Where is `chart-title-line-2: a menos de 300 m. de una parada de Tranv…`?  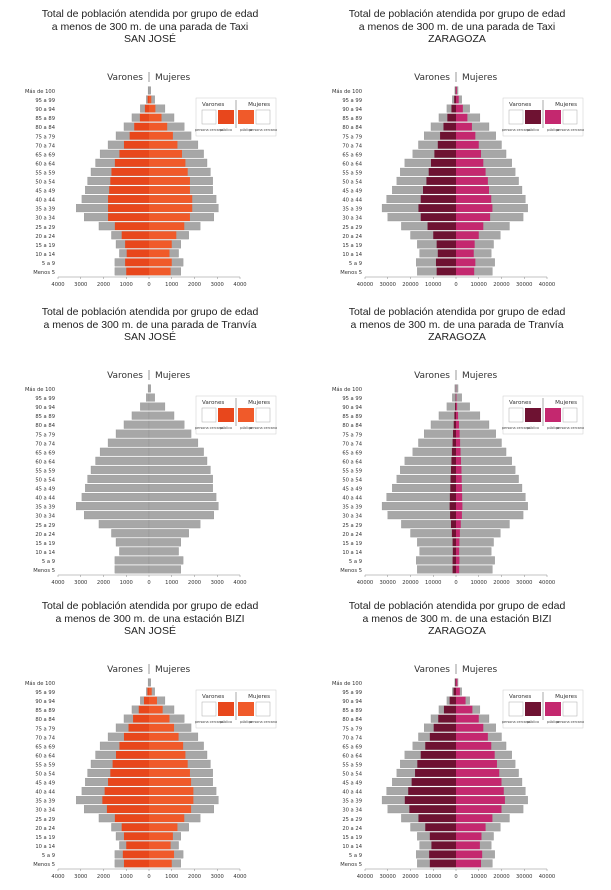 chart-title-line-2: a menos de 300 m. de una parada de Tranv… is located at coordinates (150, 325).